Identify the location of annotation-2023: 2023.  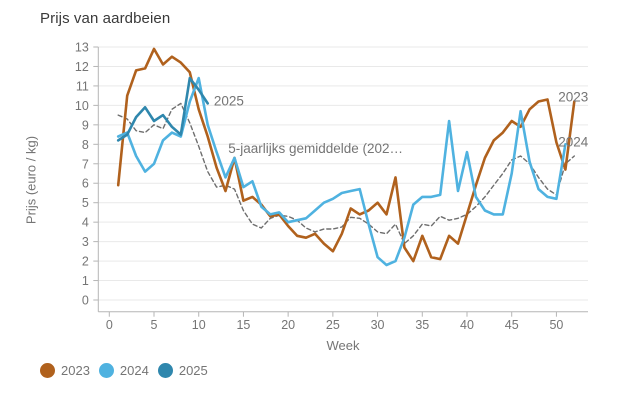
(573, 97).